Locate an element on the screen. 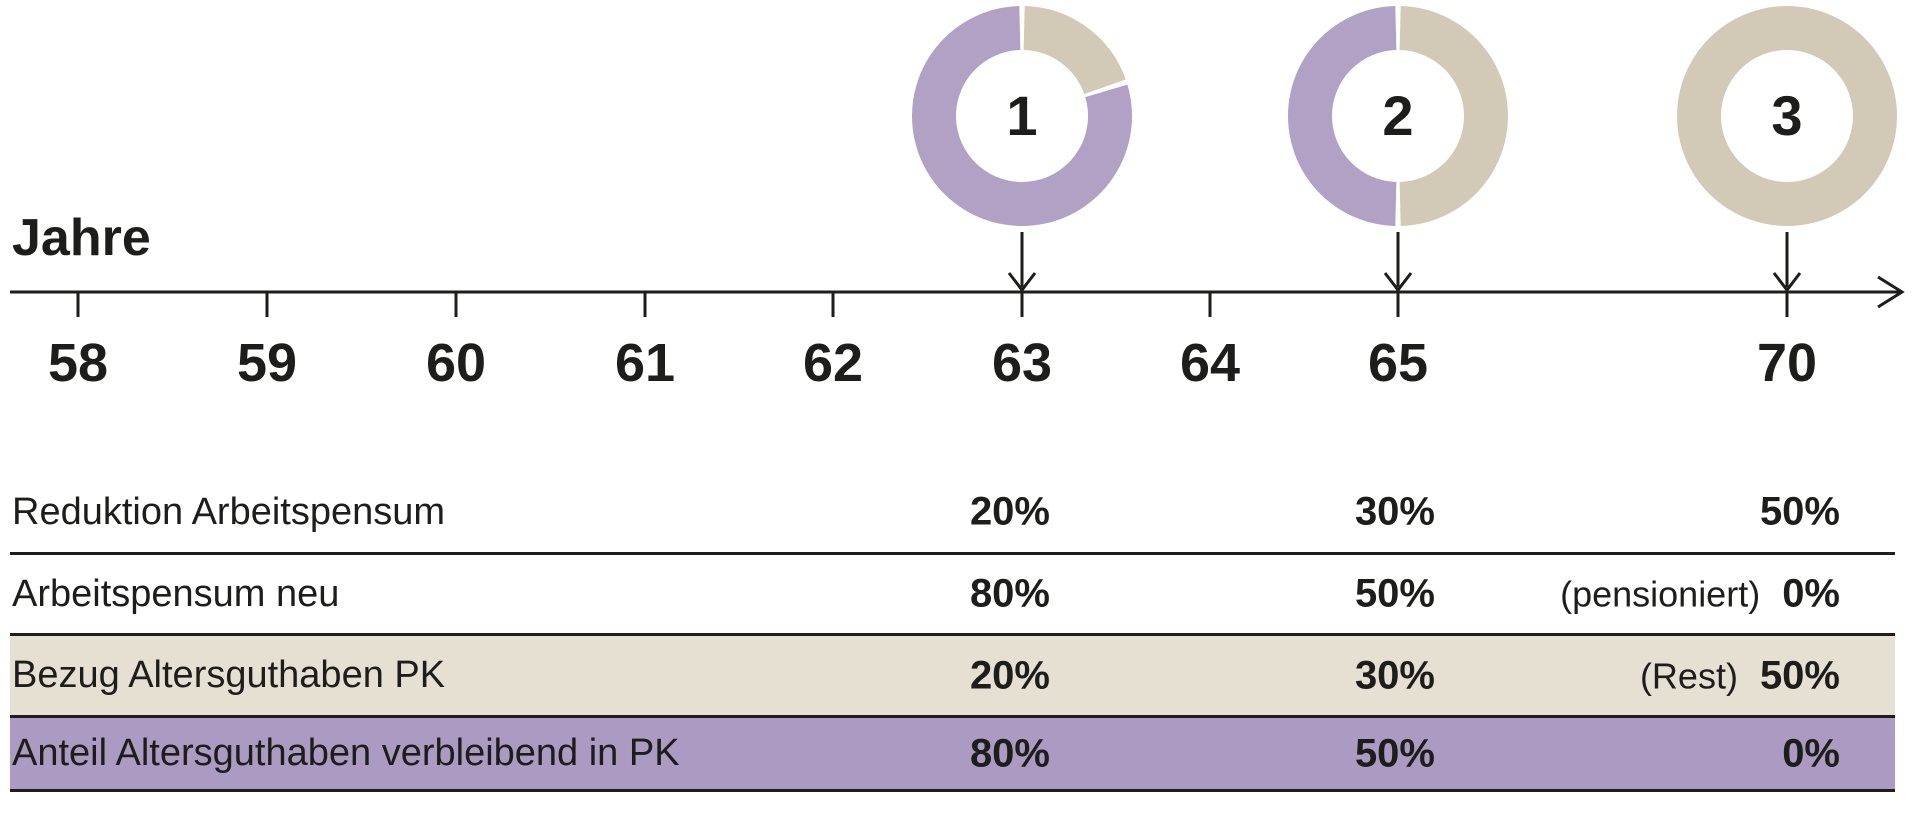 The height and width of the screenshot is (826, 1920). donut-number-3: 3 is located at coordinates (1787, 115).